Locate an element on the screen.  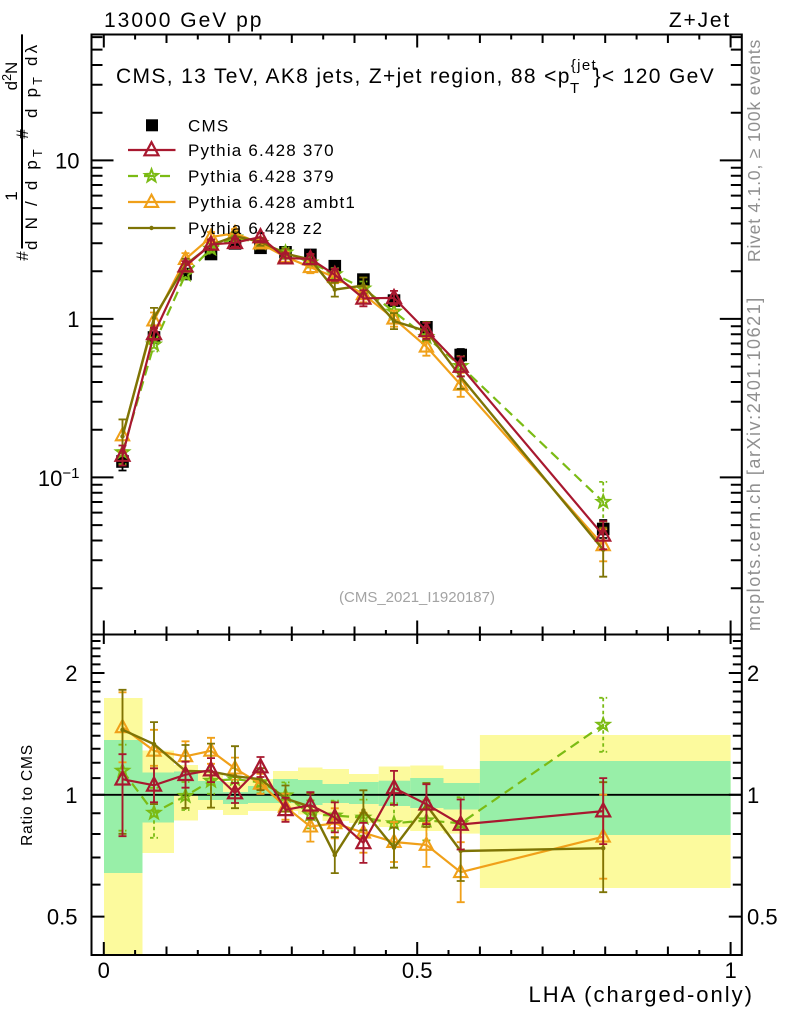
svg-text: LHA (charged-only) is located at coordinates (641, 994).